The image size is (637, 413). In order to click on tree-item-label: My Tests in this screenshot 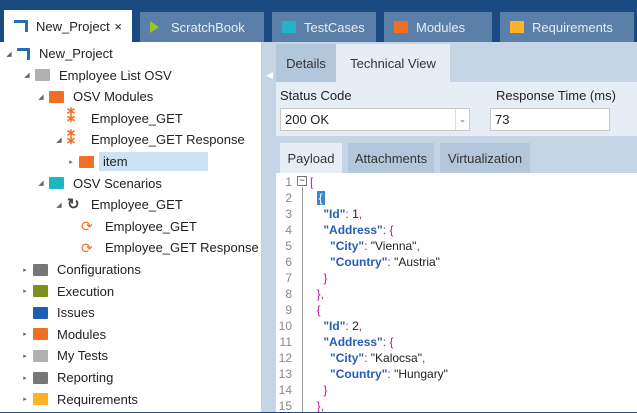, I will do `click(83, 356)`.